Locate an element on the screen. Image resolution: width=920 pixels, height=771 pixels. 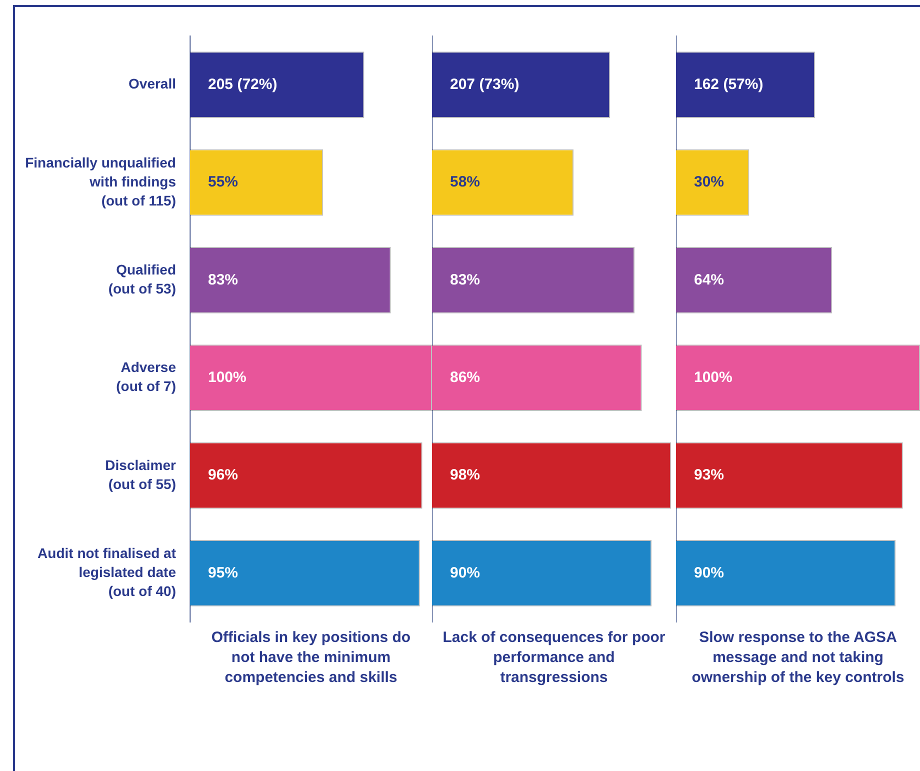
data-label: 64% is located at coordinates (709, 279).